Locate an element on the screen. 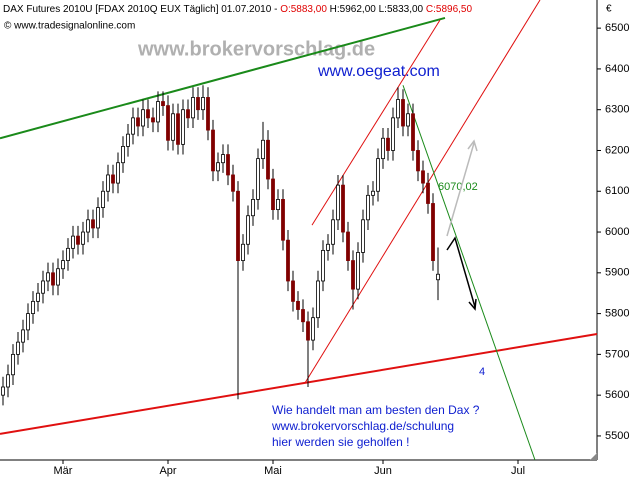 The image size is (640, 480). arrow-black is located at coordinates (461, 273).